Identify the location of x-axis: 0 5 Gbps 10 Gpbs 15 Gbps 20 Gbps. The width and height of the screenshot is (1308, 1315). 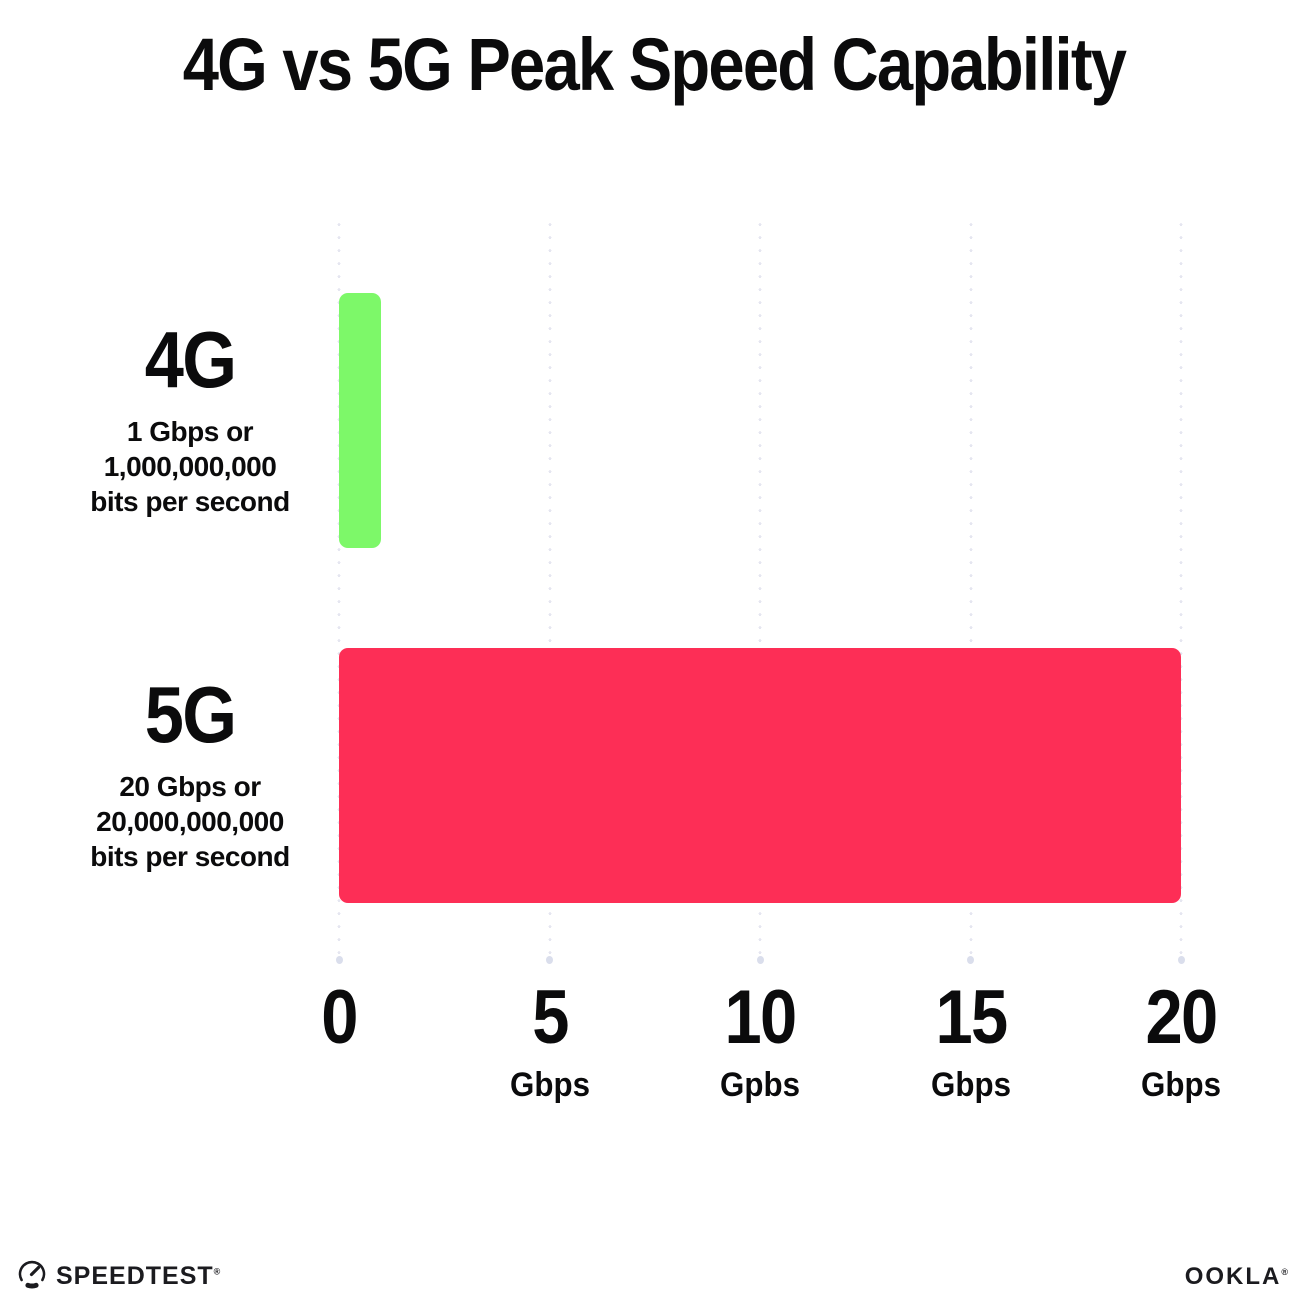
(771, 1045).